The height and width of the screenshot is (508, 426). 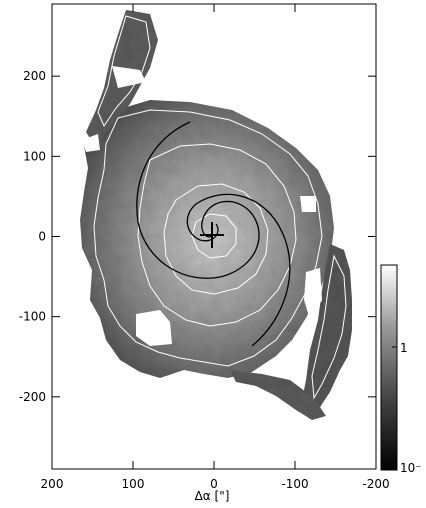 What do you see at coordinates (129, 77) in the screenshot?
I see `blank-hole-upper-left` at bounding box center [129, 77].